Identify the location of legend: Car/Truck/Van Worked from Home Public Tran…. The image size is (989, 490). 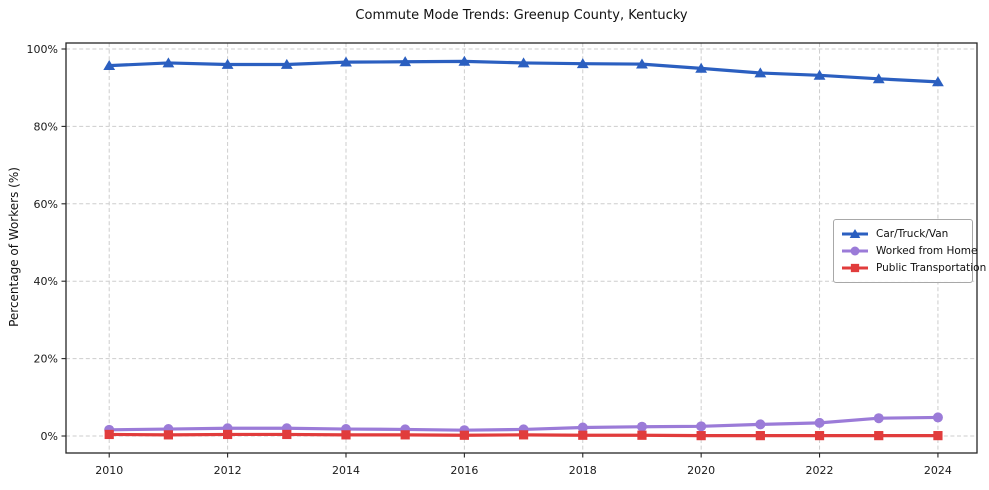
(909, 251).